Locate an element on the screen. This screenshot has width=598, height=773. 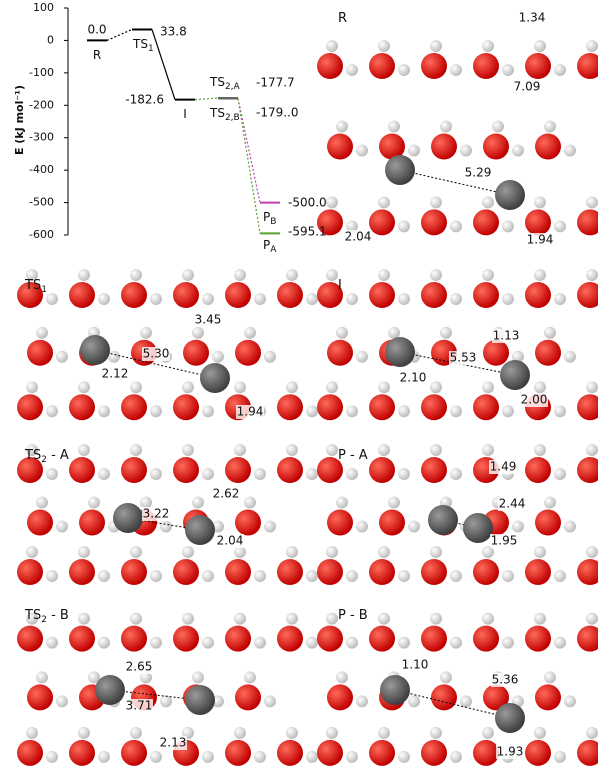
distance-label: 1.49 is located at coordinates (503, 467).